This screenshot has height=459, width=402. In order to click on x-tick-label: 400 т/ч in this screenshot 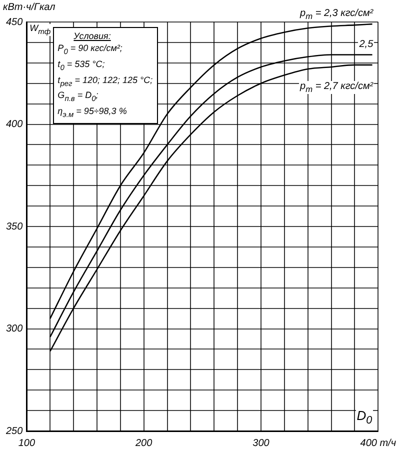, I will do `click(378, 443)`.